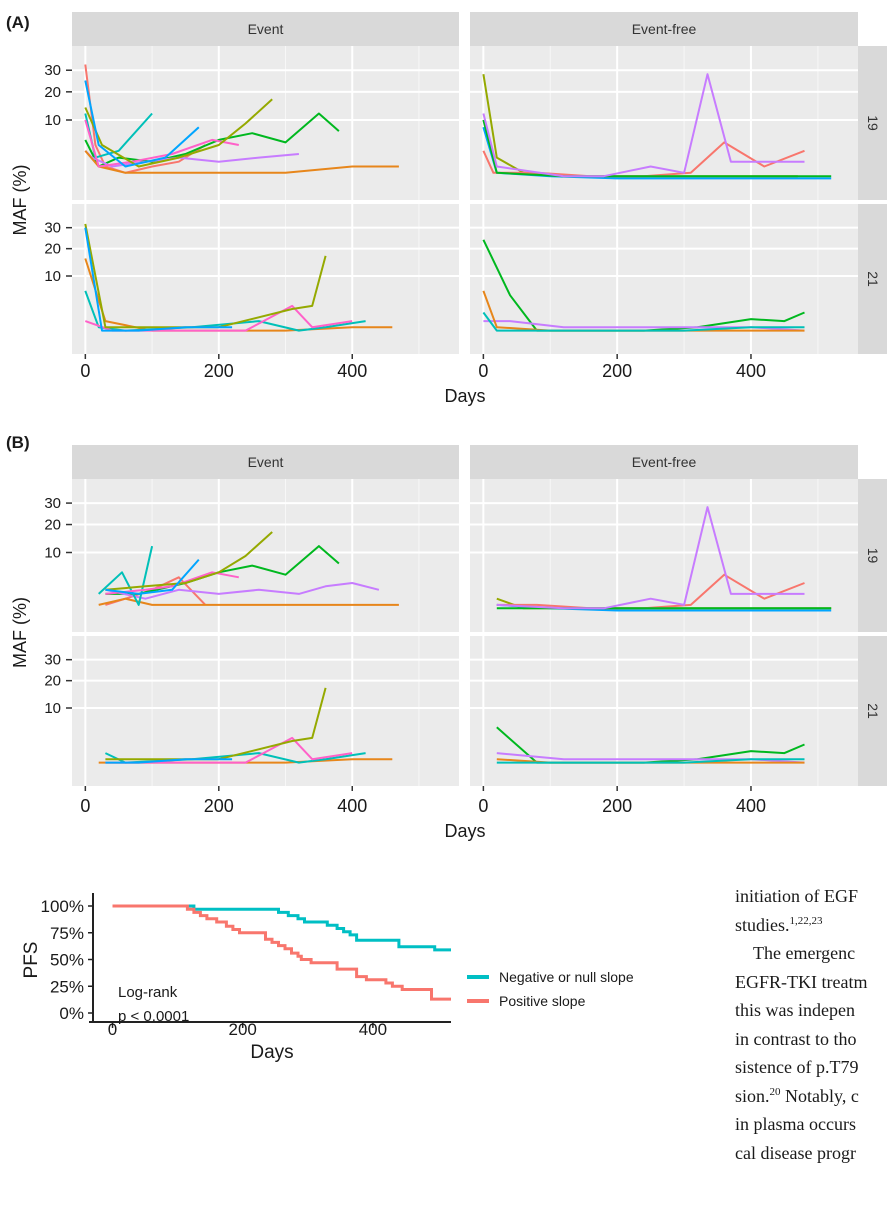 The width and height of the screenshot is (887, 1217). Describe the element at coordinates (67, 960) in the screenshot. I see `y-tick-label: 50%` at that location.